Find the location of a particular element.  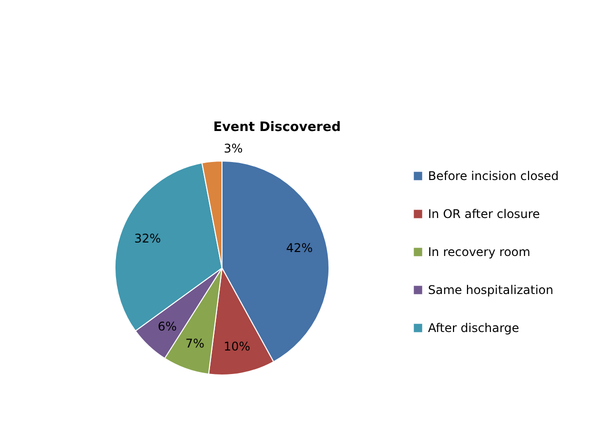

data-label: 3% is located at coordinates (233, 149).